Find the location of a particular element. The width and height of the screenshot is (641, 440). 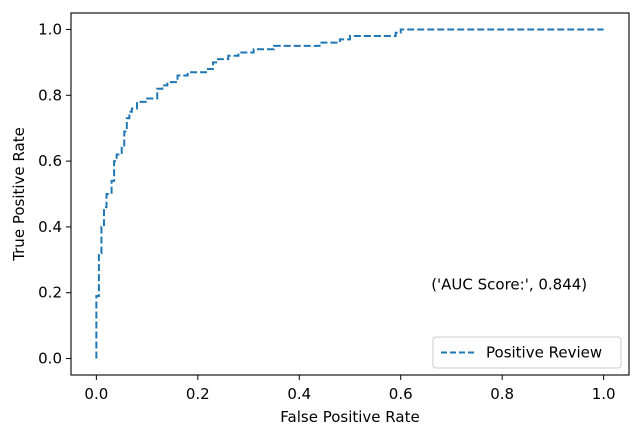

x-tick-label: 0.0 is located at coordinates (96, 394).